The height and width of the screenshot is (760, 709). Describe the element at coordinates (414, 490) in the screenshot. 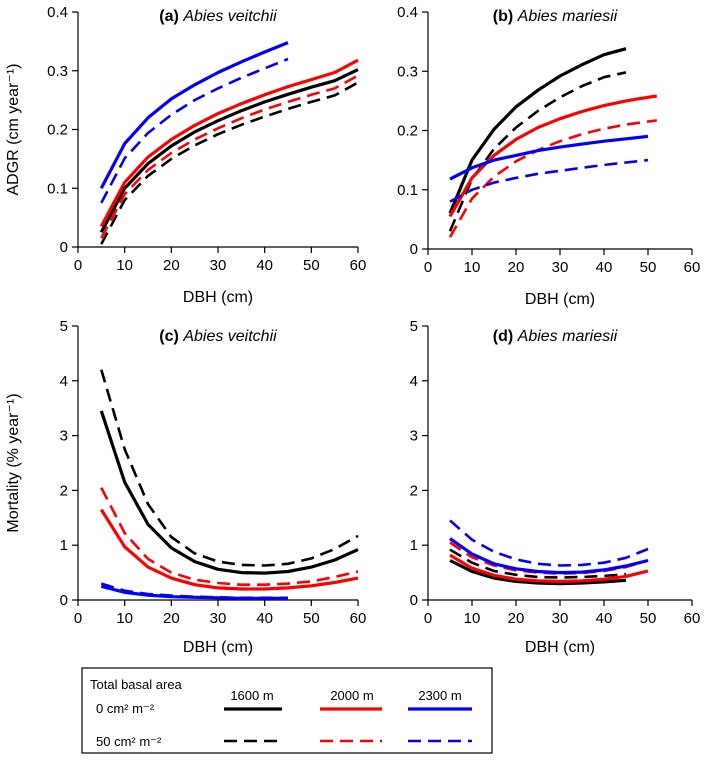

I see `panel-d-y-tick-label: 2` at that location.